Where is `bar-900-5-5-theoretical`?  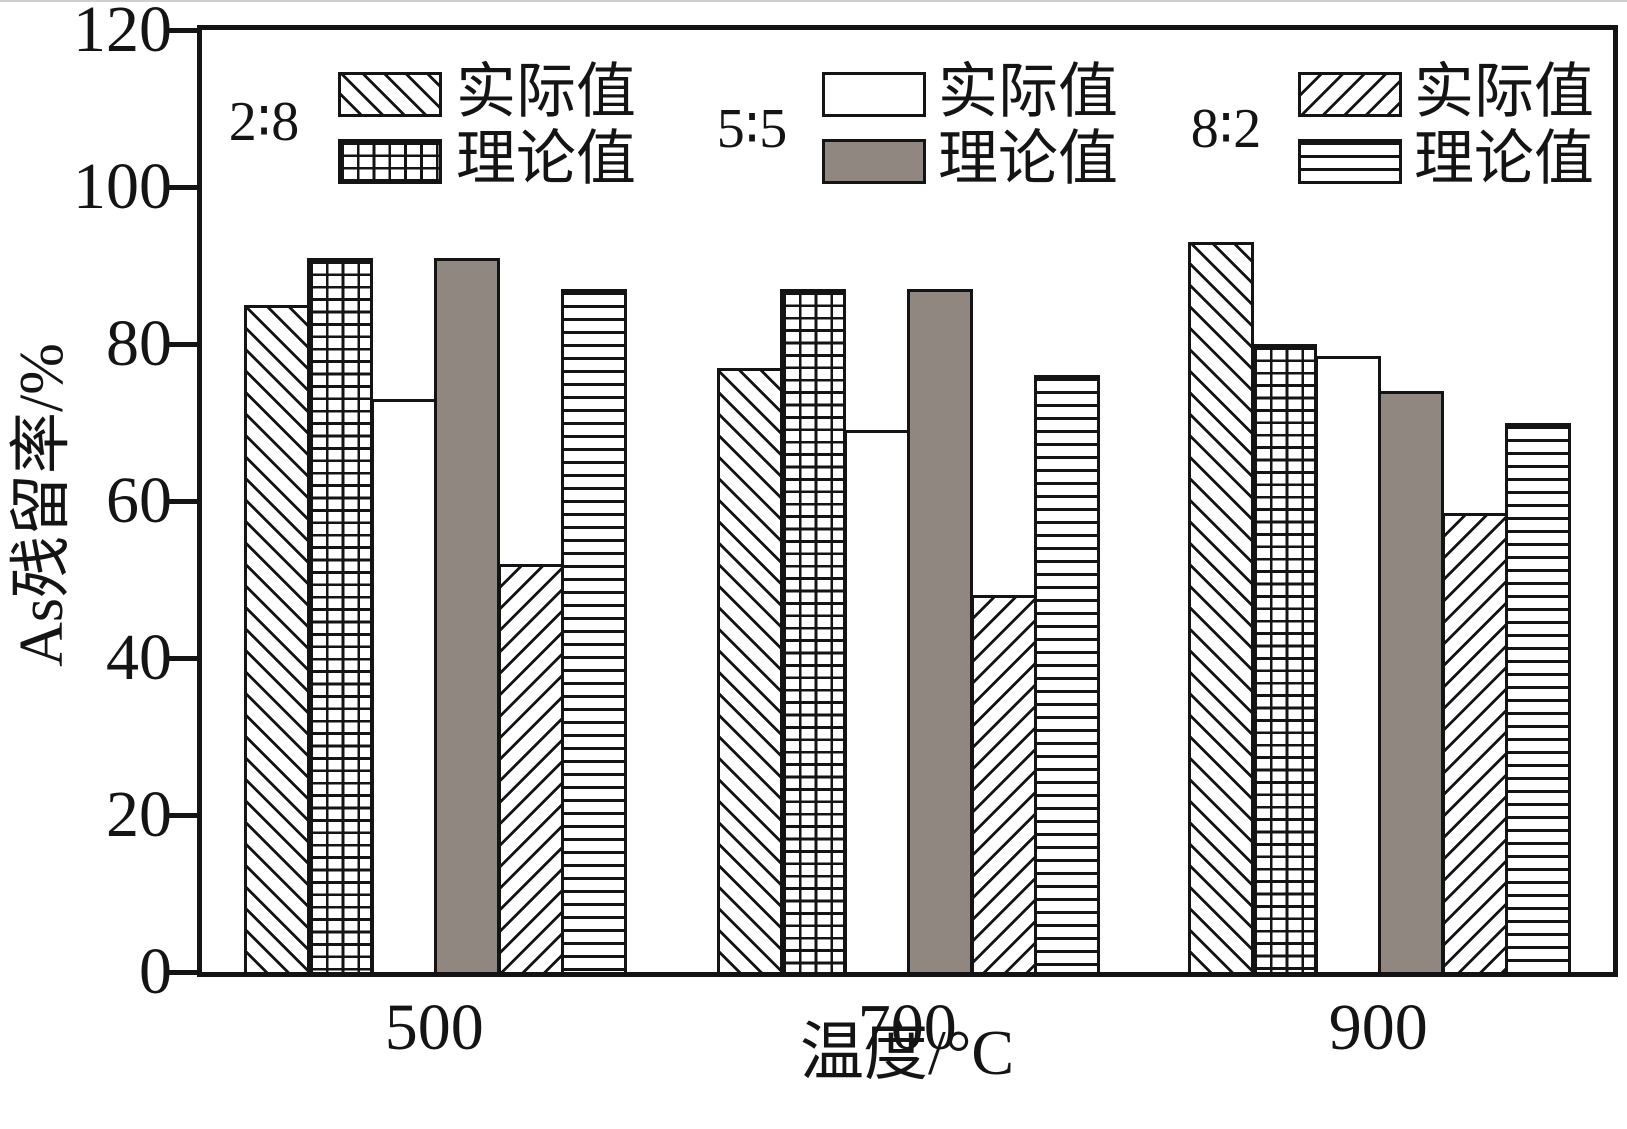
bar-900-5-5-theoretical is located at coordinates (1411, 681).